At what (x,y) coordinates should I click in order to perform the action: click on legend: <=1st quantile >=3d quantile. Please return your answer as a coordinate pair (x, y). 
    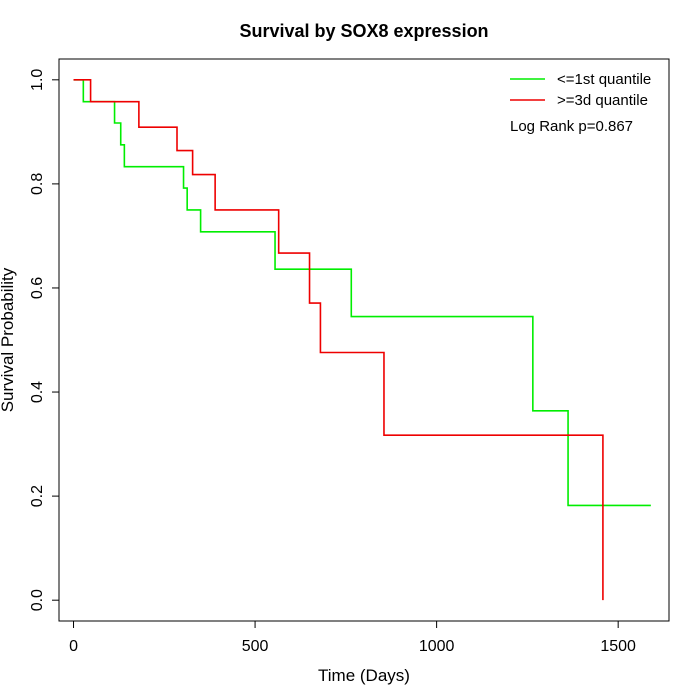
    Looking at the image, I should click on (580, 90).